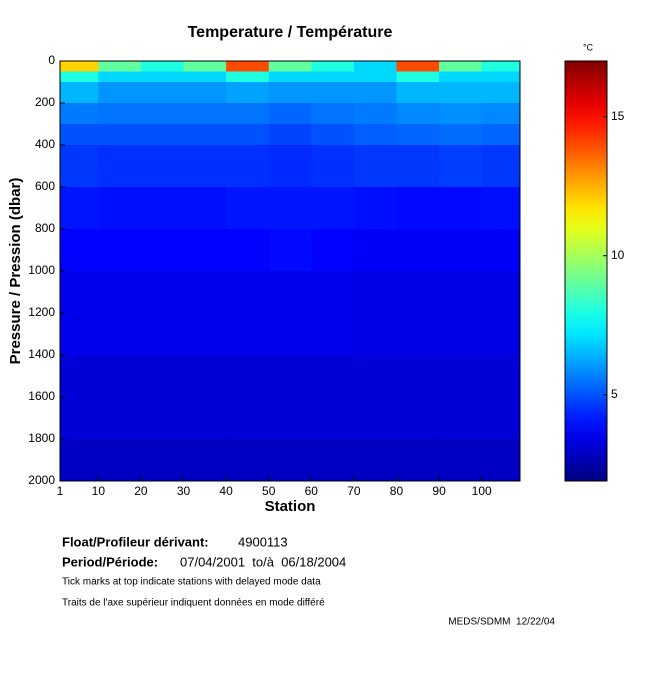 Image resolution: width=650 pixels, height=680 pixels. What do you see at coordinates (41, 396) in the screenshot?
I see `y-tick-label: 1600` at bounding box center [41, 396].